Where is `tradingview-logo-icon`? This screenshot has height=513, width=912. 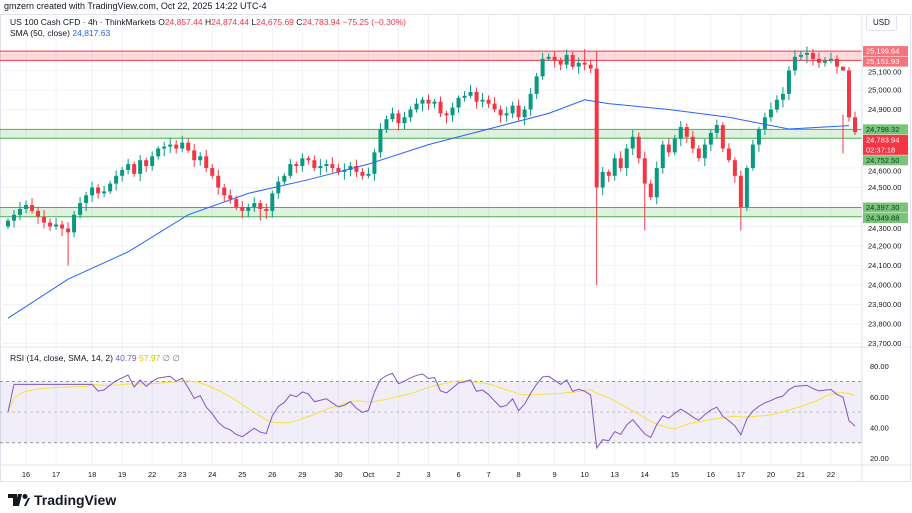 tradingview-logo-icon is located at coordinates (19, 500).